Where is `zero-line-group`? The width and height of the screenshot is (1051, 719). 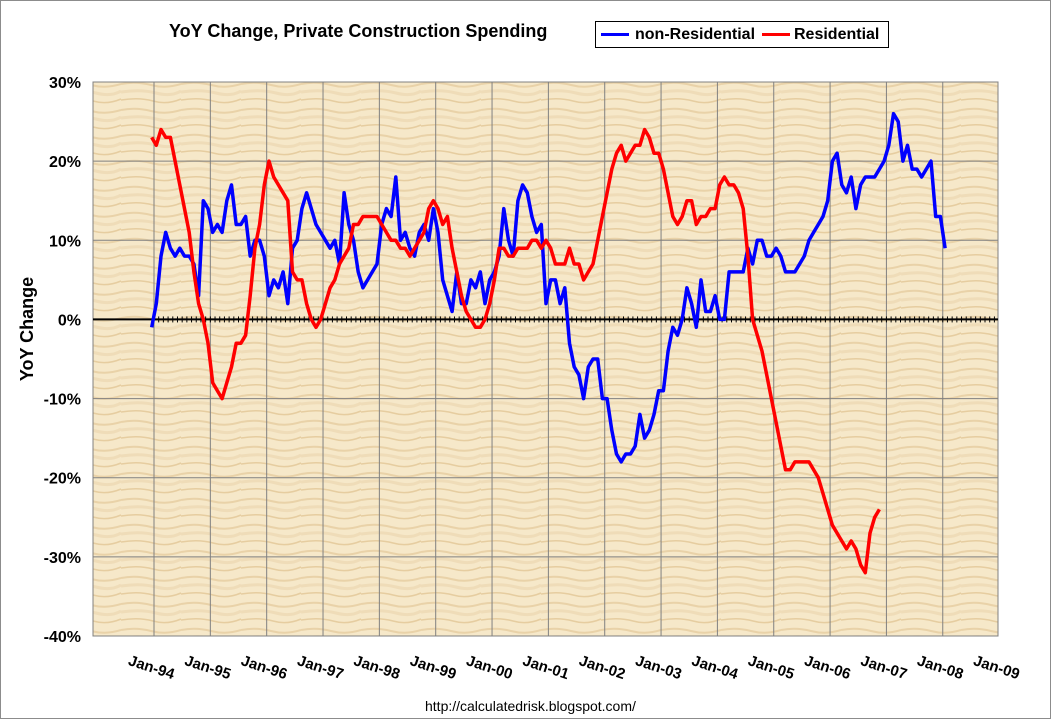 zero-line-group is located at coordinates (545, 319).